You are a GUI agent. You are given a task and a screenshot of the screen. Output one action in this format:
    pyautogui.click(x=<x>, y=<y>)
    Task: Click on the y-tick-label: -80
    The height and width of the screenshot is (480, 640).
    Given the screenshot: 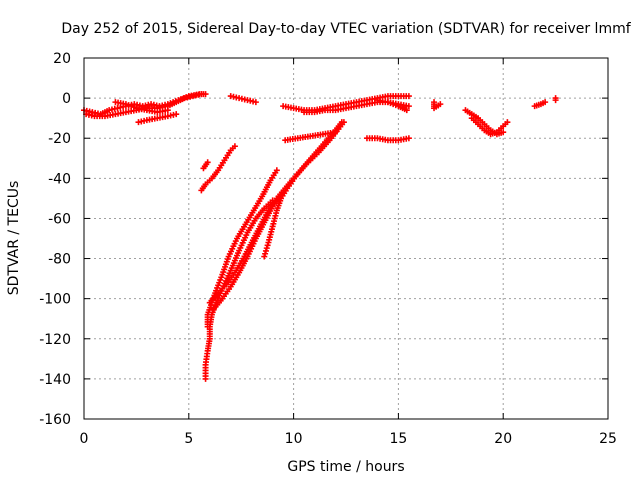 What is the action you would take?
    pyautogui.click(x=59, y=260)
    